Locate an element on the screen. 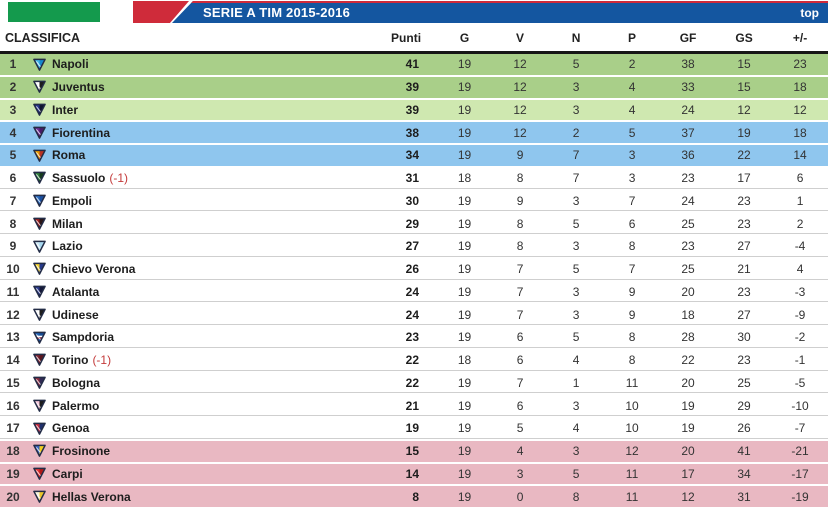 The image size is (828, 509). col-header-punti: Punti is located at coordinates (409, 39).